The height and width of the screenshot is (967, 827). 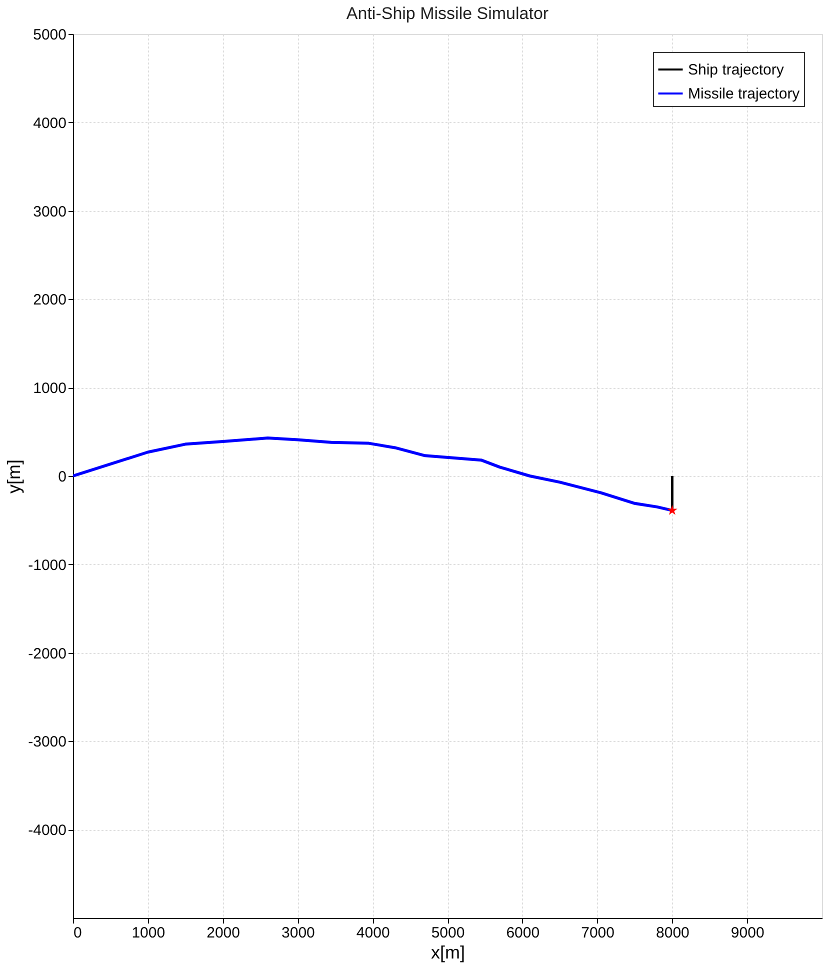 I want to click on x-tick-label: 0, so click(x=78, y=933).